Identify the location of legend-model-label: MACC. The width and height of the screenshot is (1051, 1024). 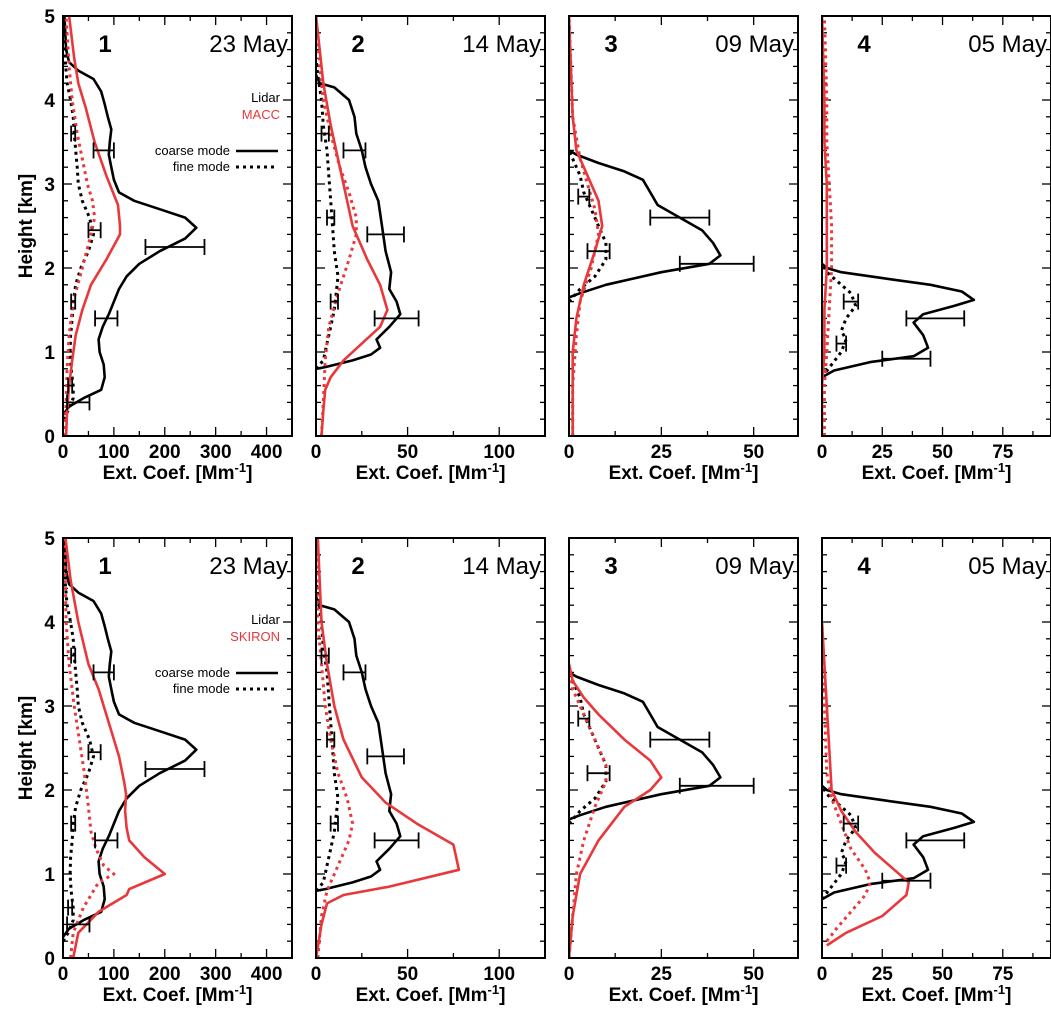
(261, 114).